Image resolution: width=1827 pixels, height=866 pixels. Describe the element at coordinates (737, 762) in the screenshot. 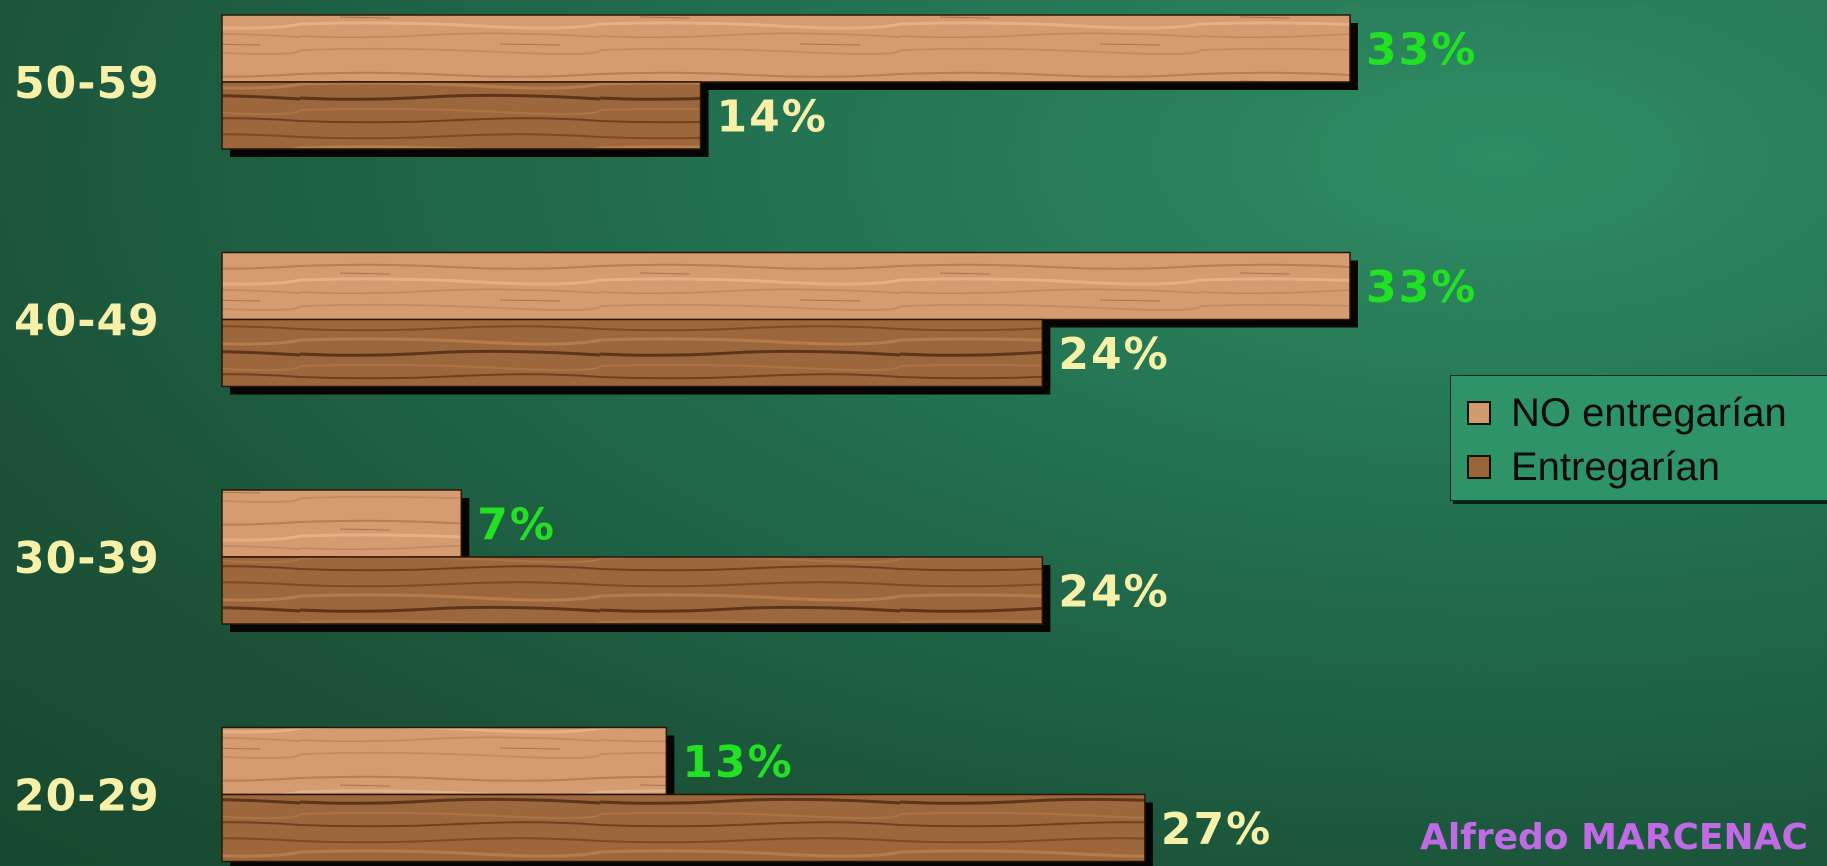

I see `data-label: 13%` at that location.